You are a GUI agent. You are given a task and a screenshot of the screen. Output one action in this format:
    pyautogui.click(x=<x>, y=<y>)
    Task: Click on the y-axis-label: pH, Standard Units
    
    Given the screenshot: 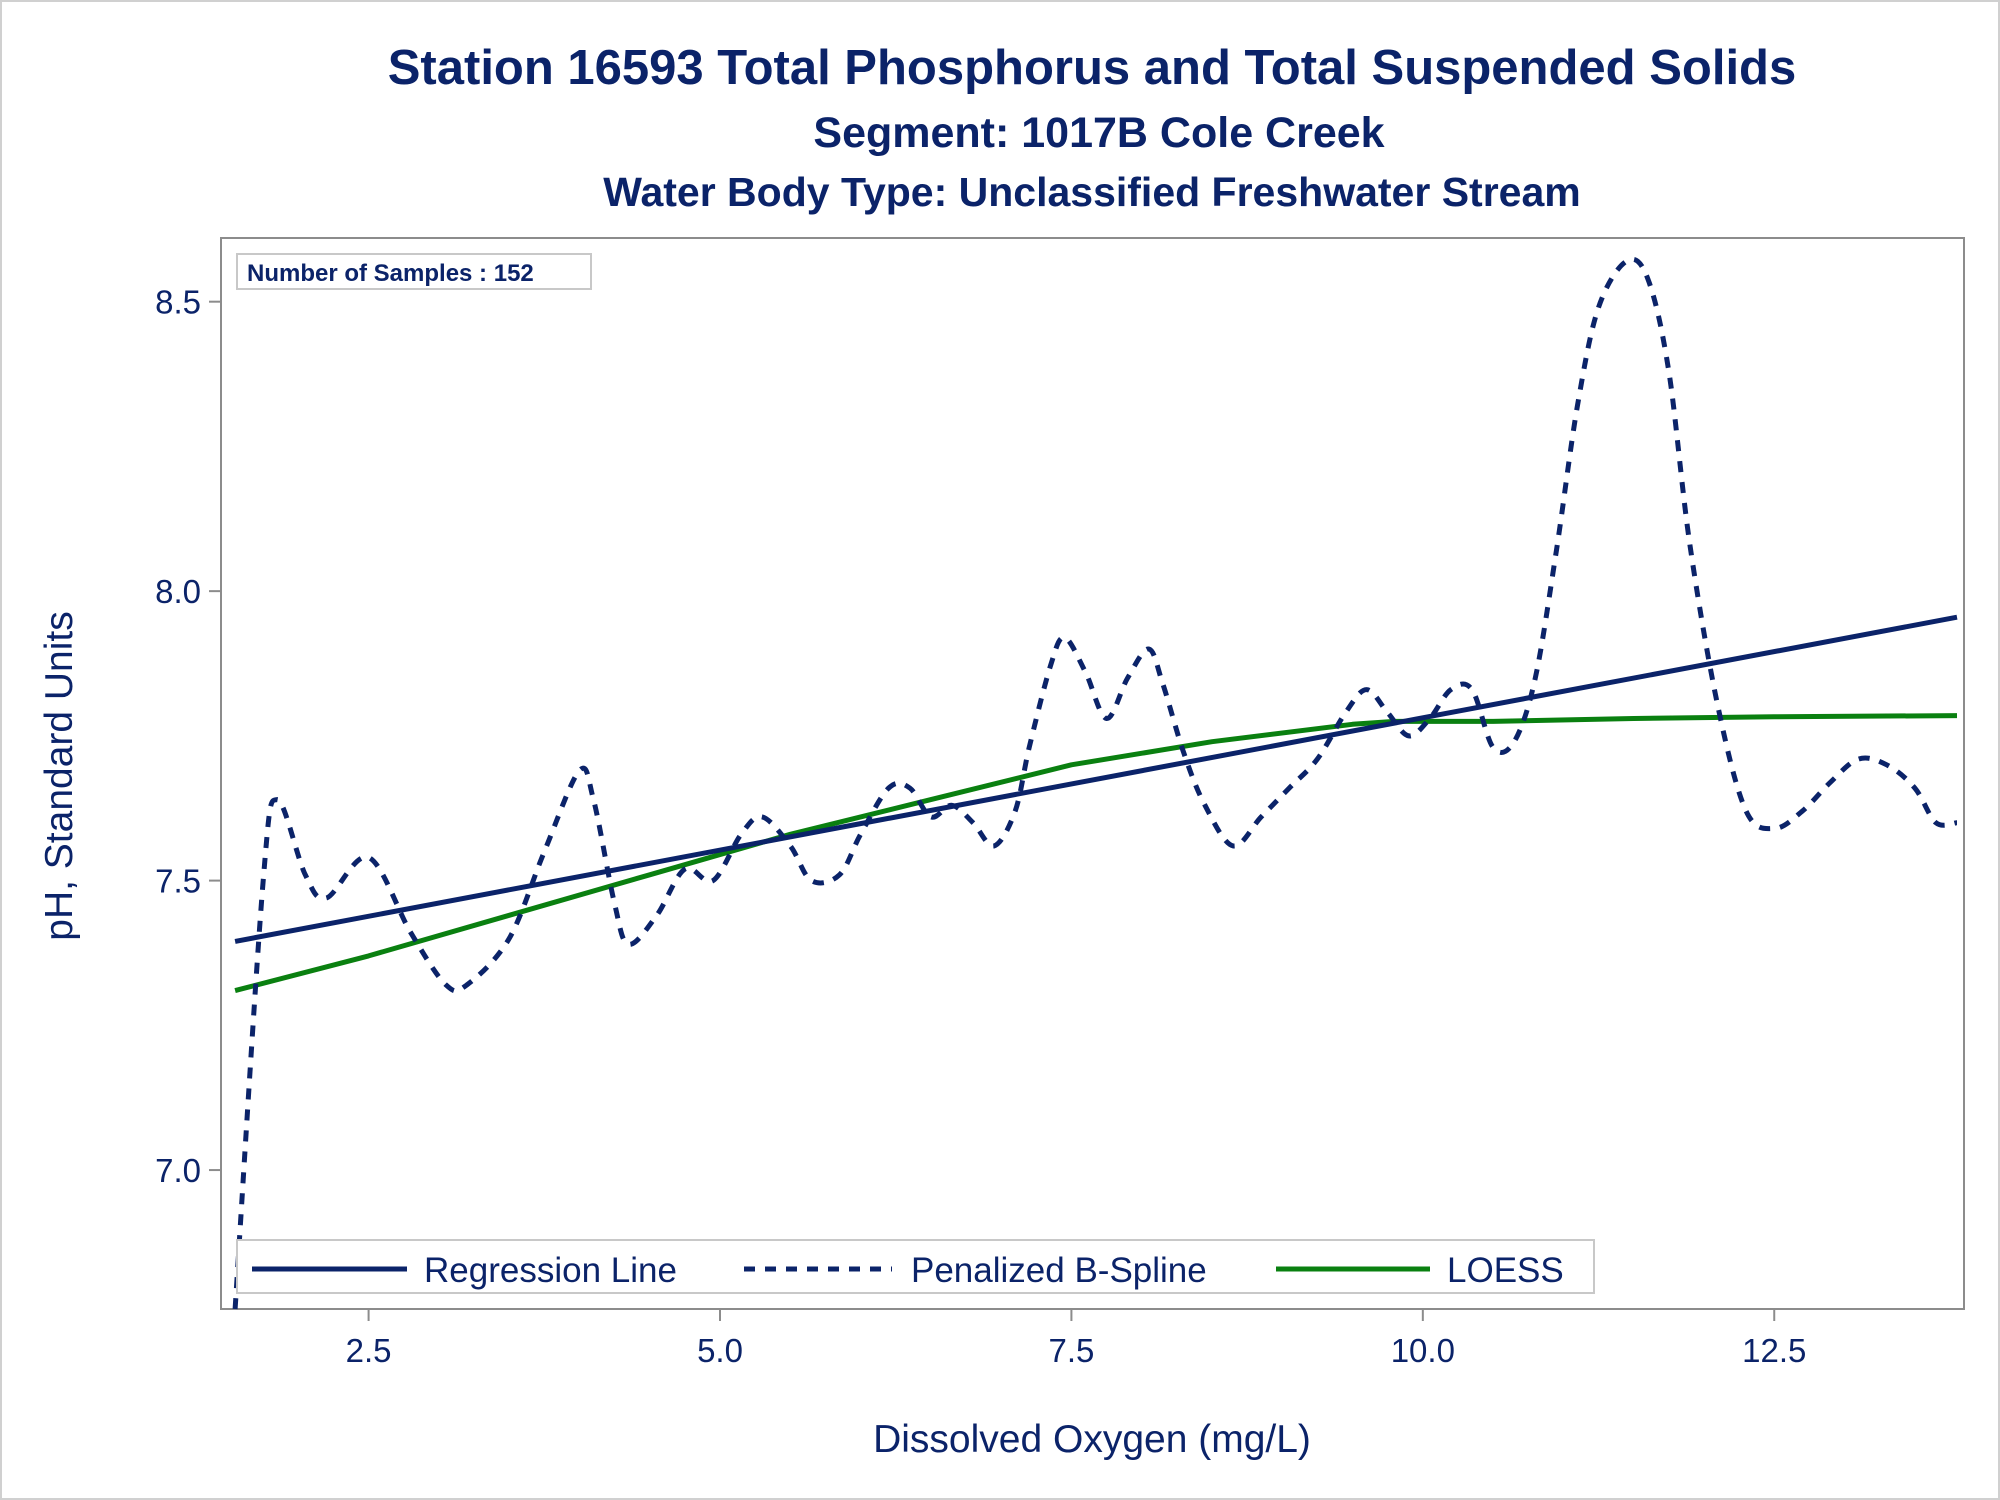 What is the action you would take?
    pyautogui.click(x=59, y=776)
    